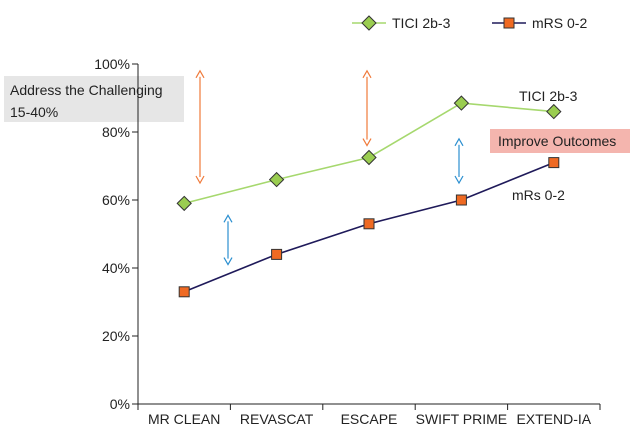 The width and height of the screenshot is (630, 428). I want to click on legend-label: mRS 0-2, so click(559, 23).